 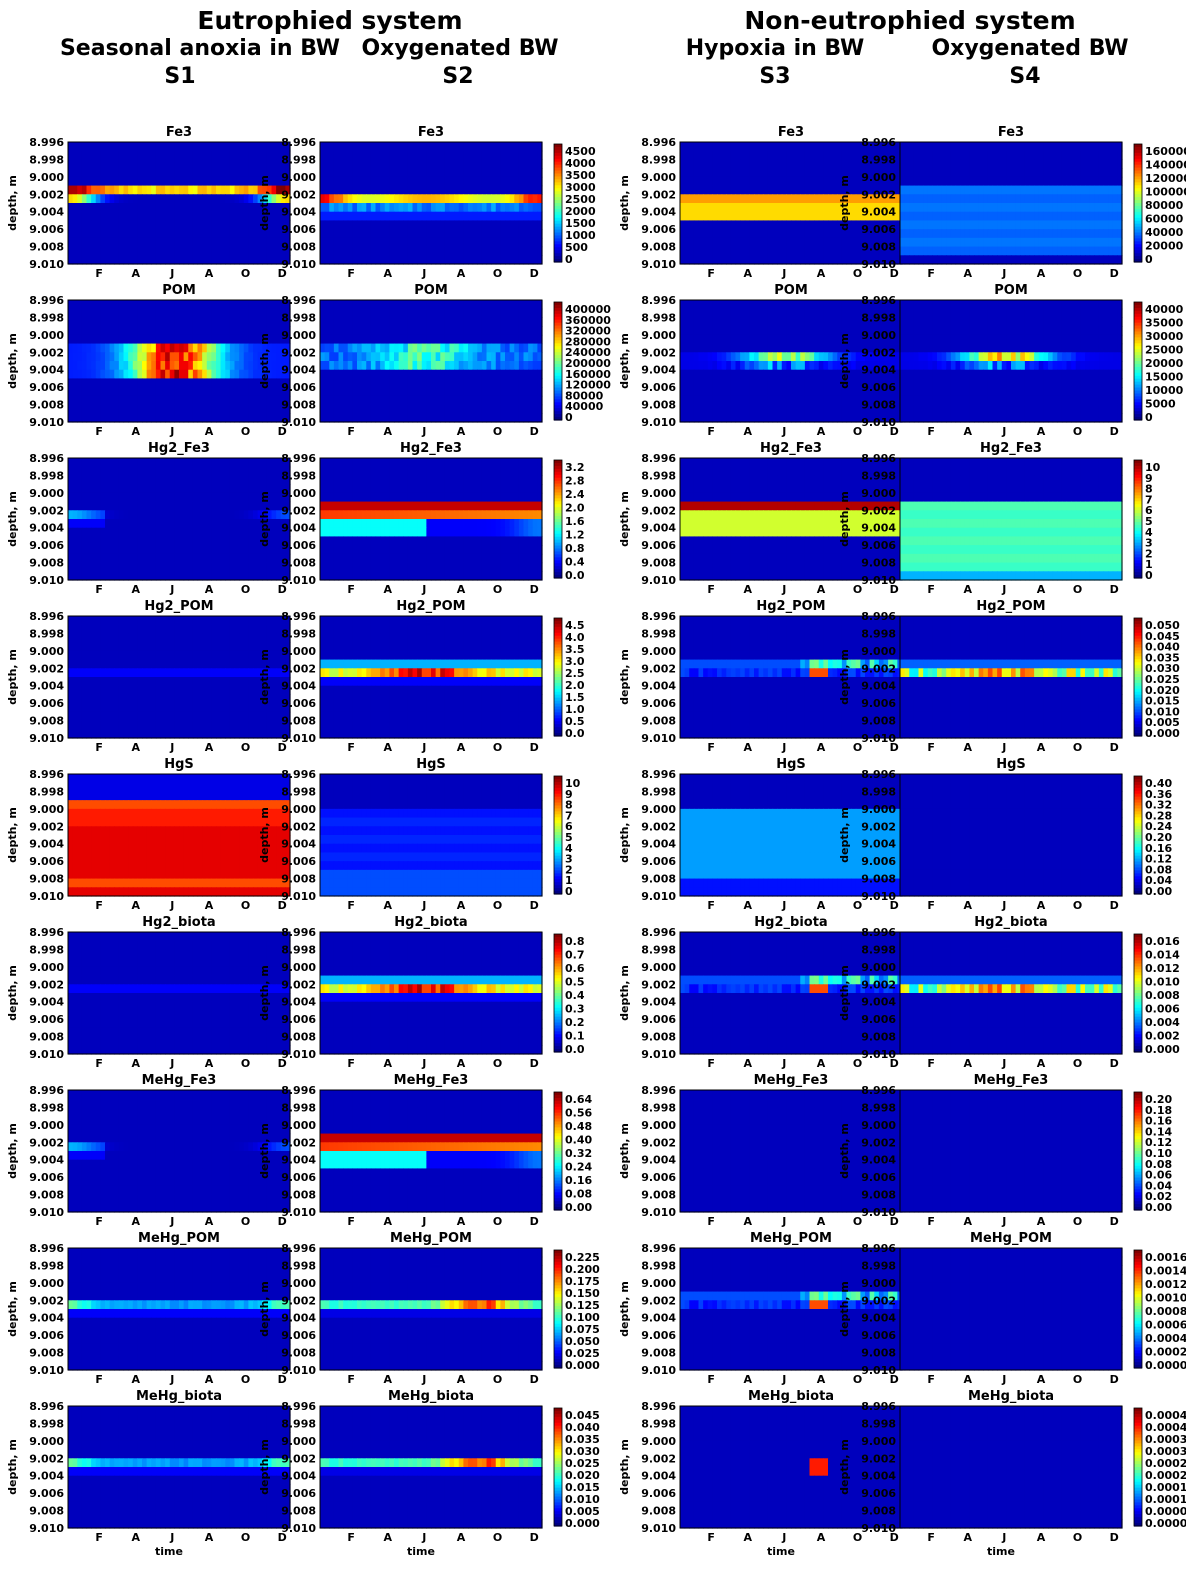 I want to click on colorbar-tick-label: 0, so click(x=569, y=259).